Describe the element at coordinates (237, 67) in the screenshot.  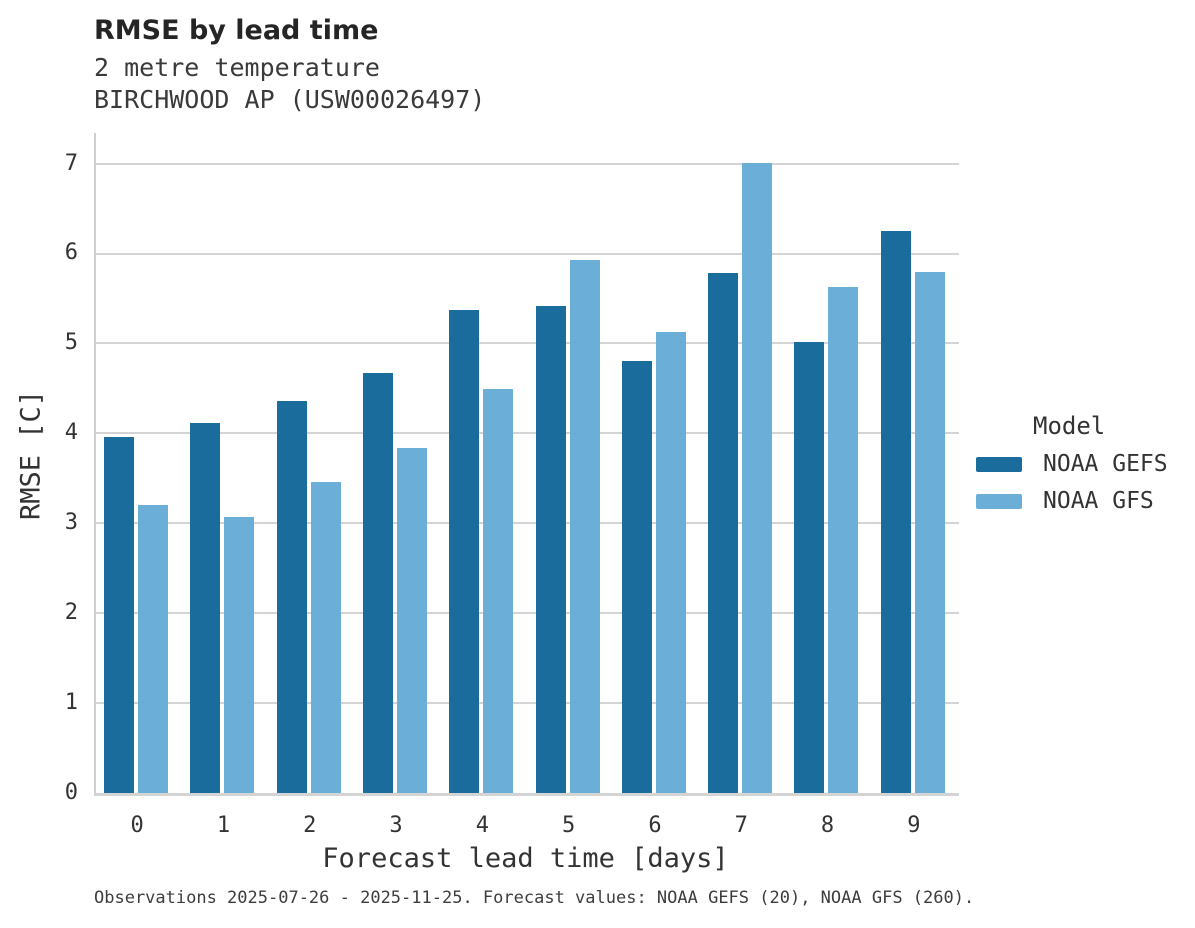
I see `chart-subtitle-line1: 2 metre temperature` at that location.